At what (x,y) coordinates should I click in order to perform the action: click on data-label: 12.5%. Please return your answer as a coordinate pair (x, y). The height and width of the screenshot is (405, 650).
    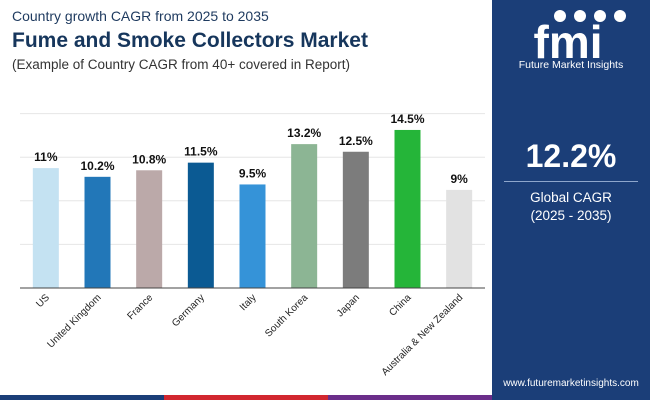
    Looking at the image, I should click on (356, 141).